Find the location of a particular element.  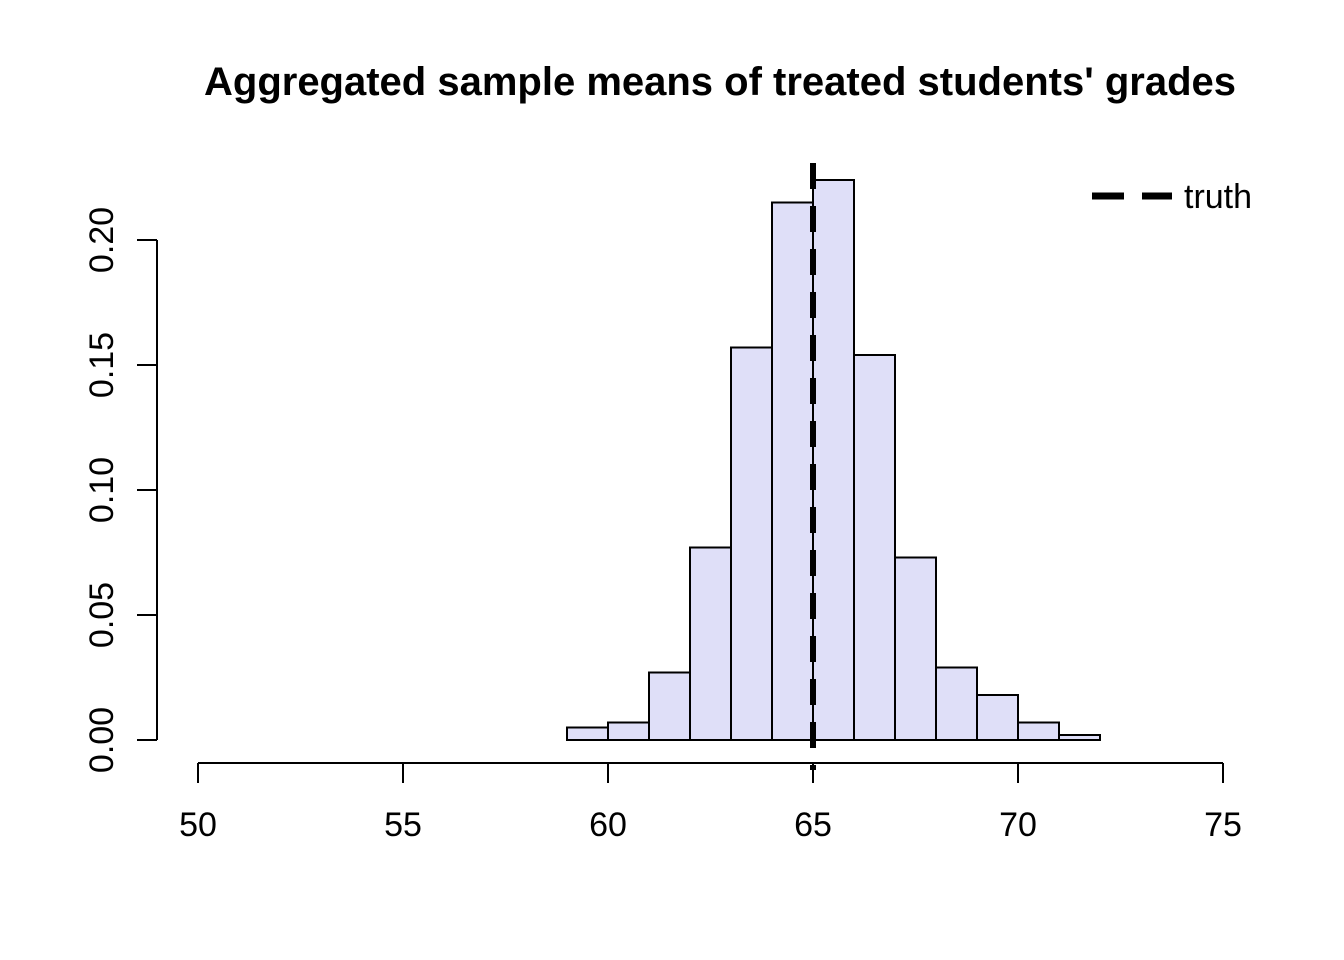

x-tick-label: 50 is located at coordinates (198, 825).